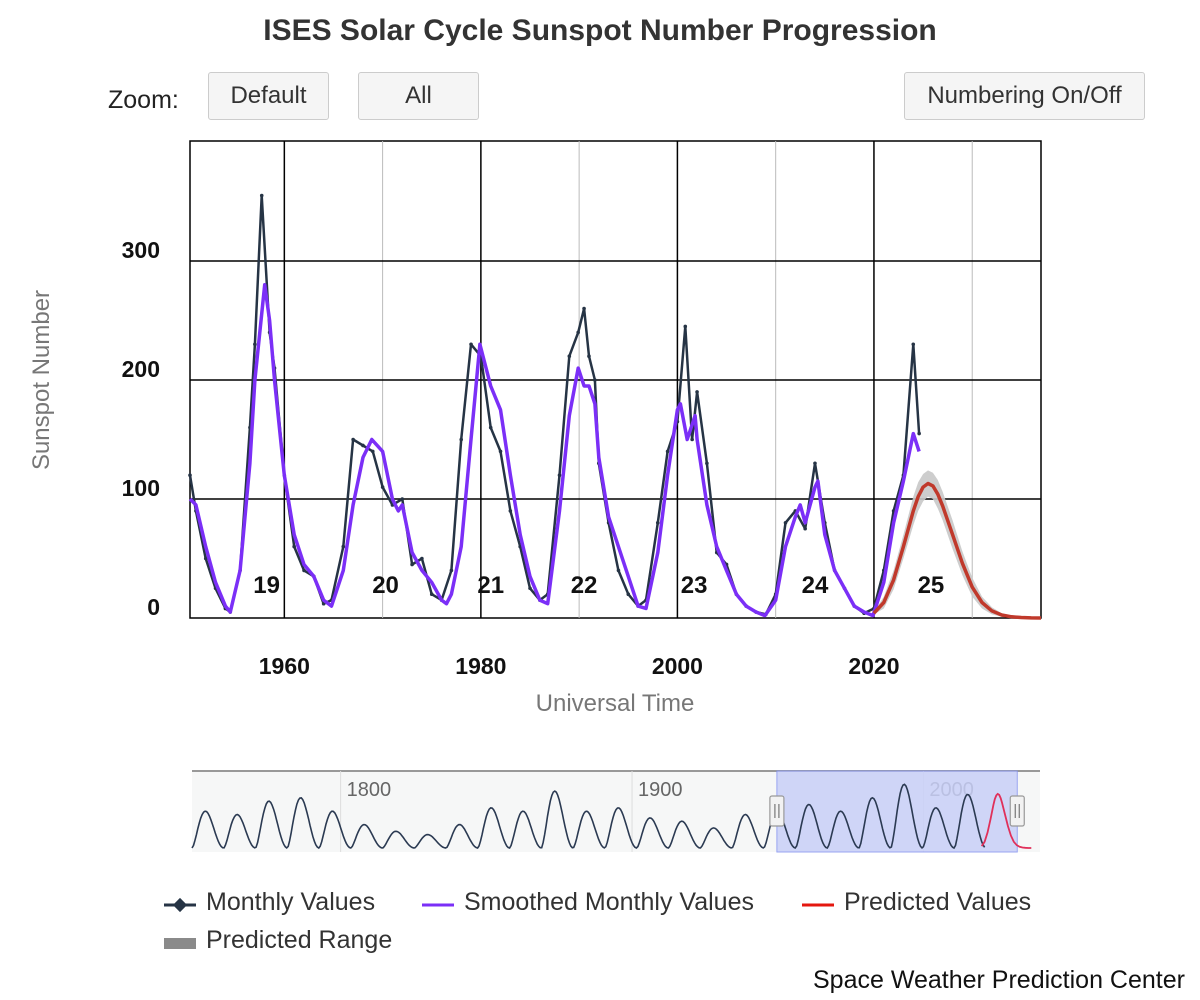 This screenshot has width=1200, height=1000. I want to click on legend-predicted-symbol, so click(818, 903).